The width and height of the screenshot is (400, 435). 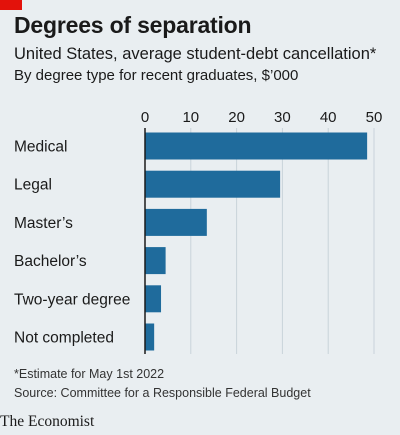 I want to click on footnote: *Estimate for May 1st 2022, so click(x=89, y=374).